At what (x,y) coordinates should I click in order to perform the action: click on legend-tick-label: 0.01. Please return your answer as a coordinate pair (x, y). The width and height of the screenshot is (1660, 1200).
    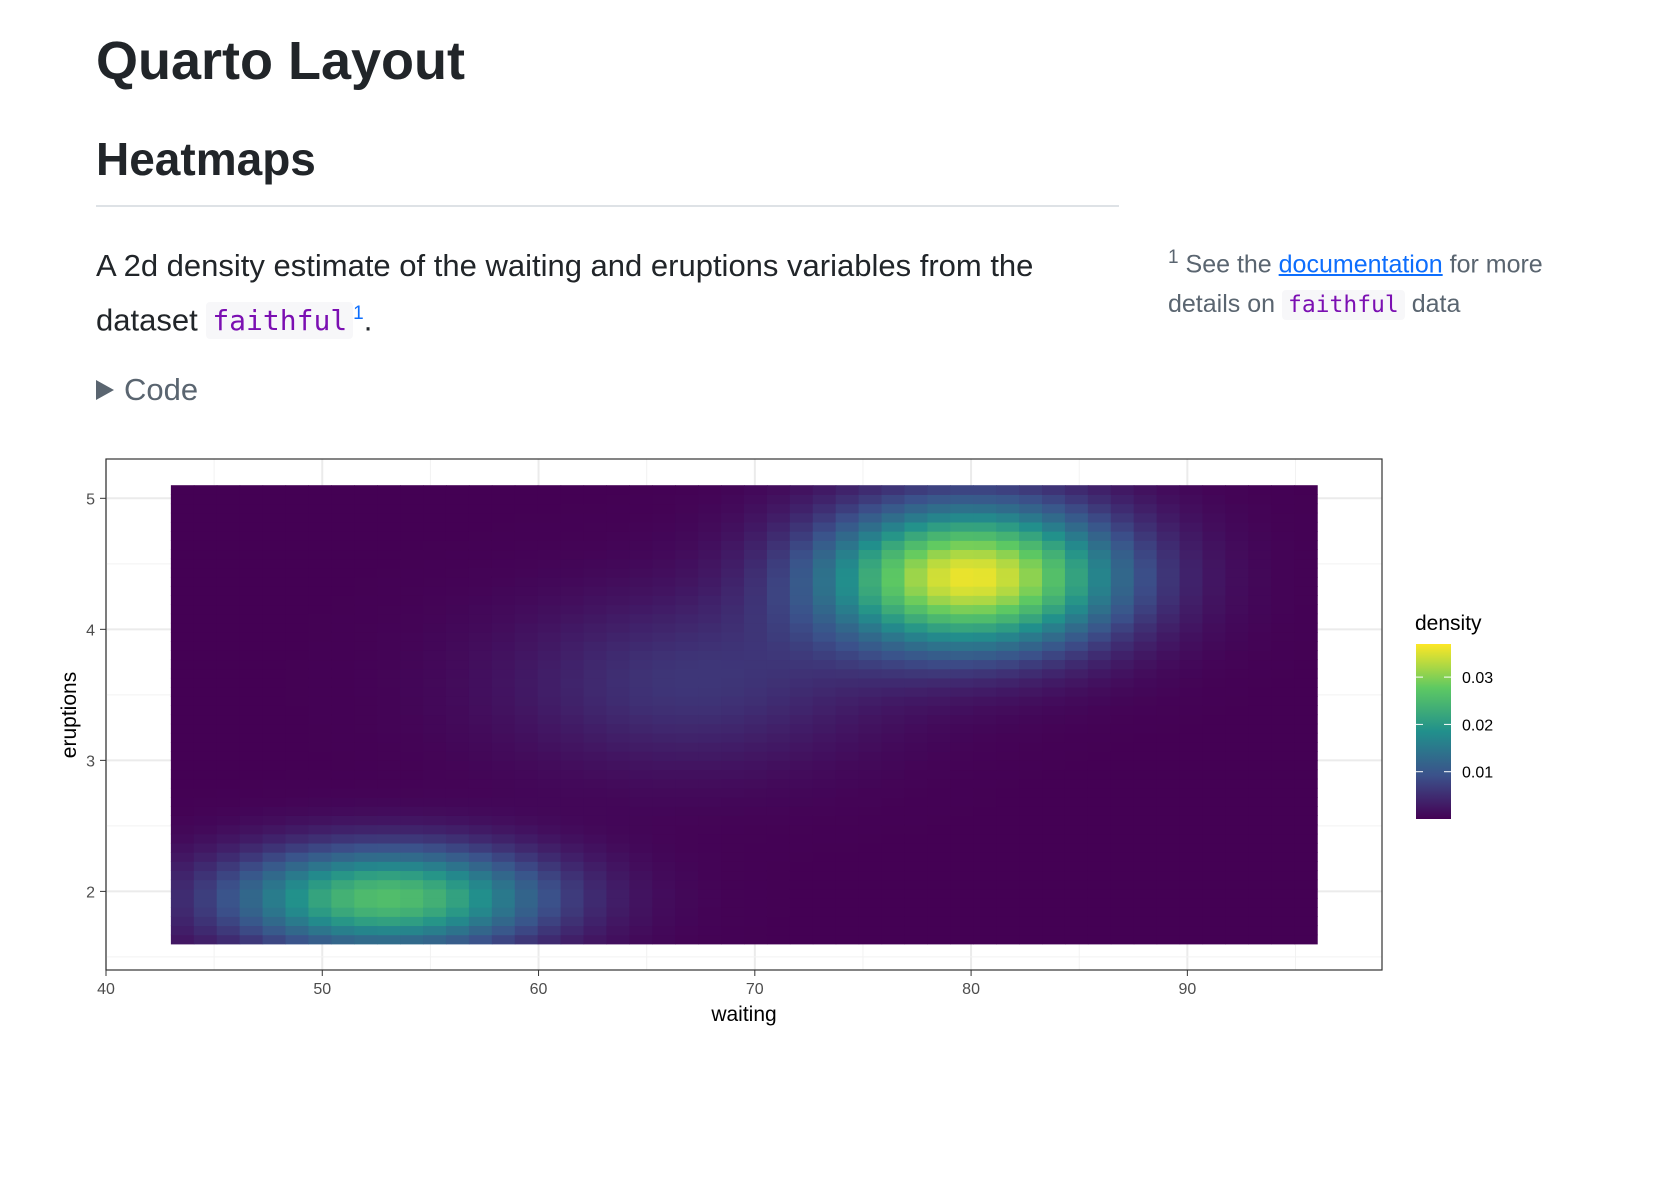
    Looking at the image, I should click on (1477, 773).